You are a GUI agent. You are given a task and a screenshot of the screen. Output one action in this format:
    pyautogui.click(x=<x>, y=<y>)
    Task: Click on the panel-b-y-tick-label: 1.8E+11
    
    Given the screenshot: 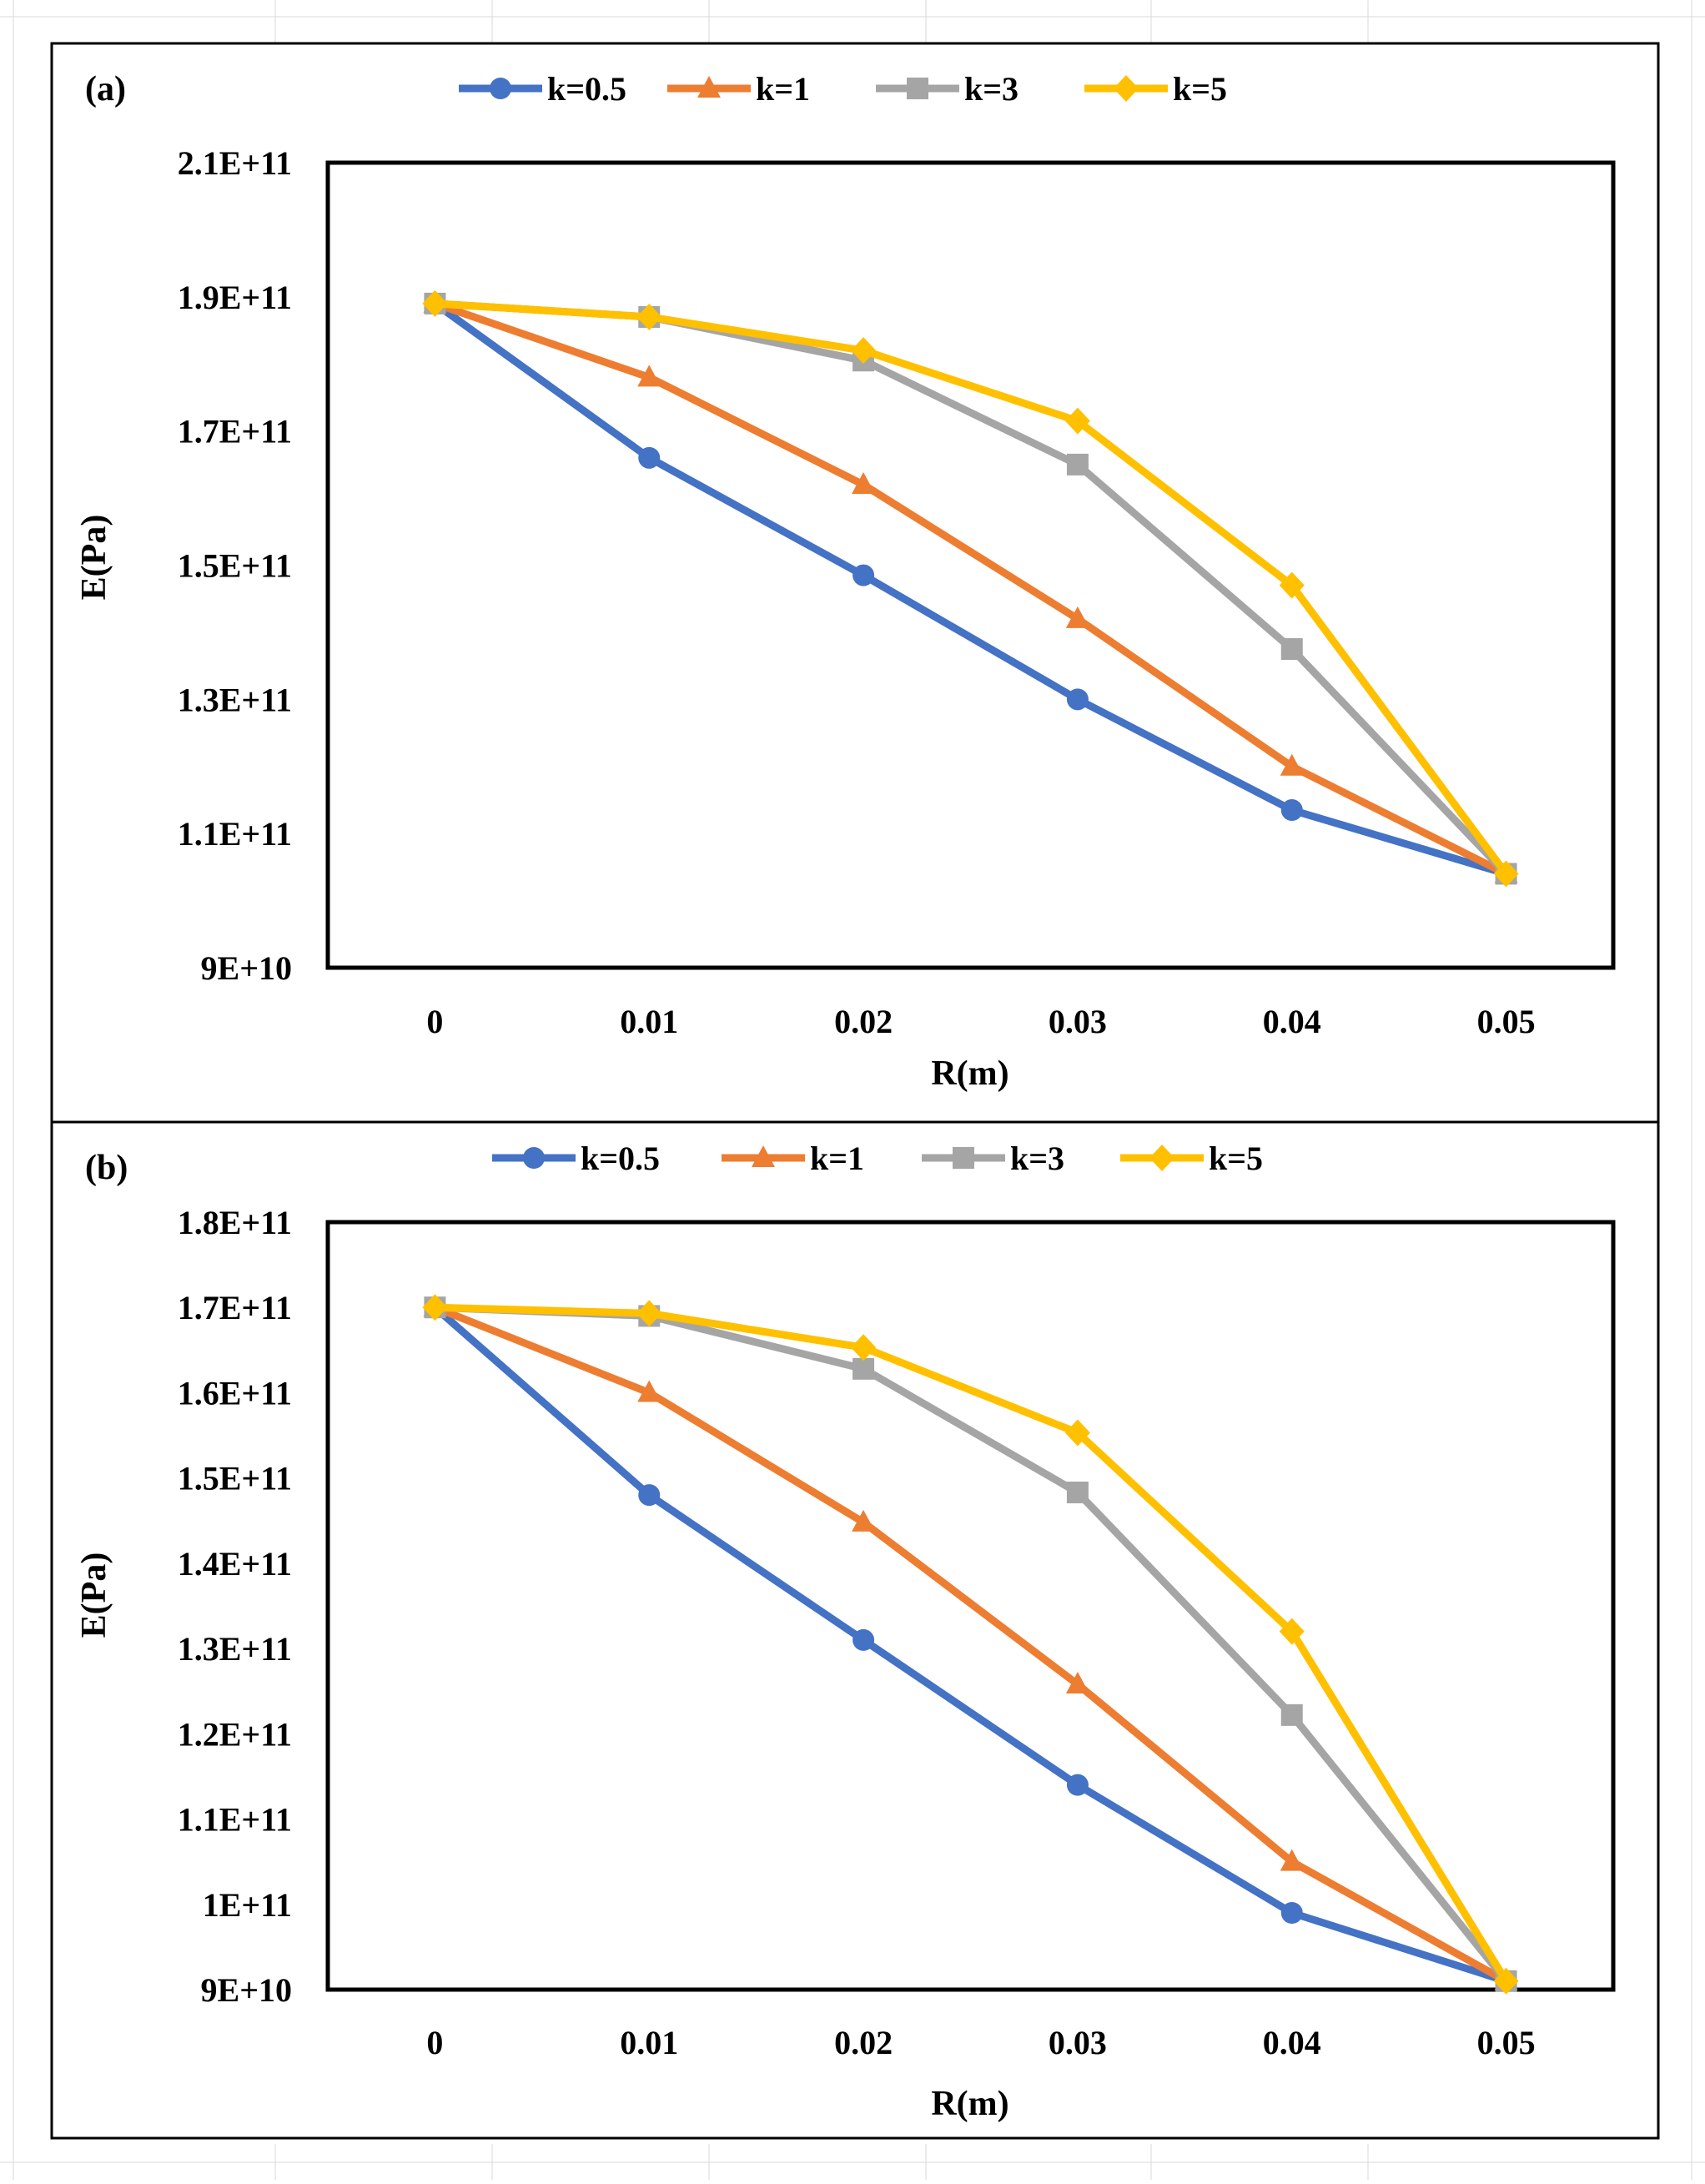 What is the action you would take?
    pyautogui.click(x=235, y=1222)
    